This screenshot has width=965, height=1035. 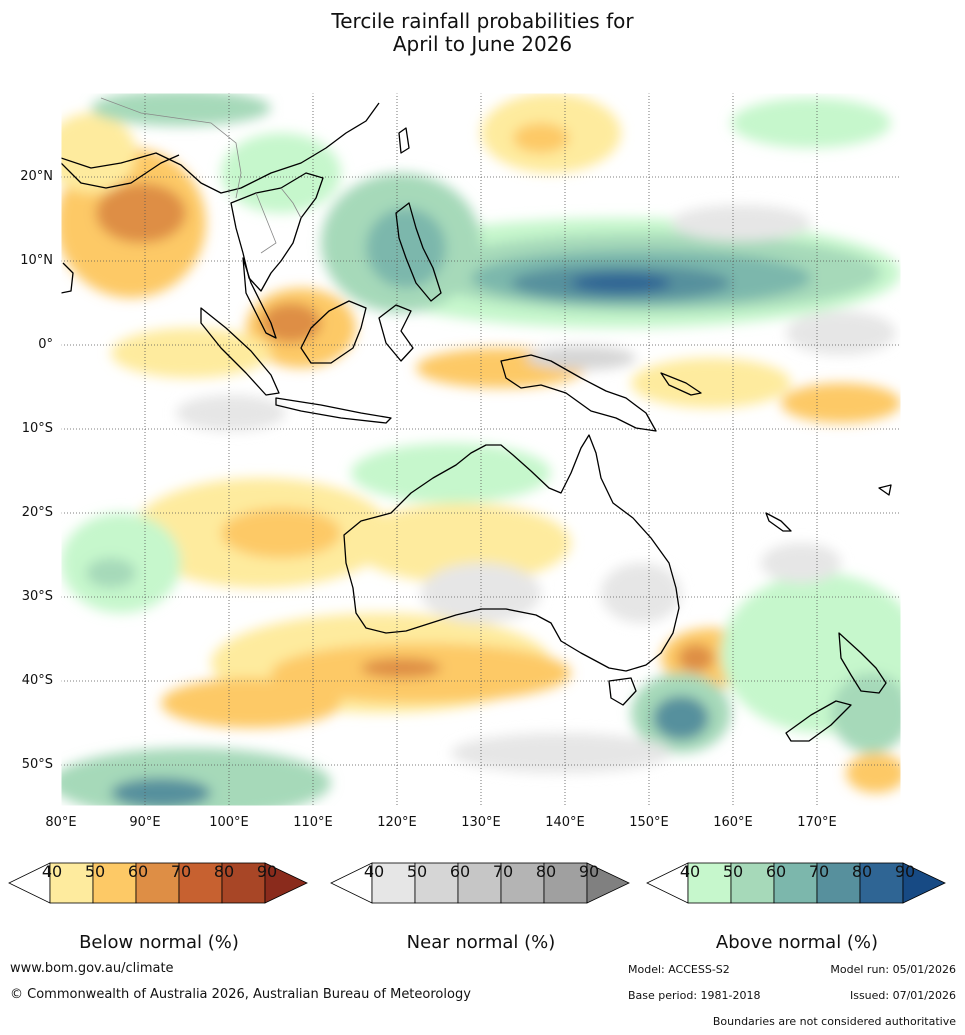 What do you see at coordinates (37, 680) in the screenshot?
I see `lat-label-40s: 40°S` at bounding box center [37, 680].